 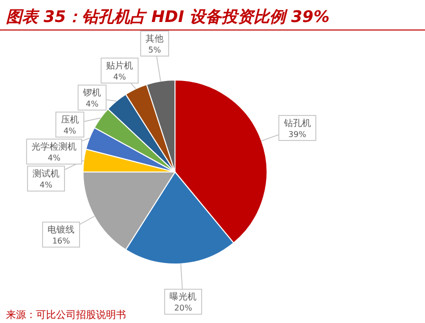 What do you see at coordinates (296, 123) in the screenshot?
I see `slice-label: 钻孔机` at bounding box center [296, 123].